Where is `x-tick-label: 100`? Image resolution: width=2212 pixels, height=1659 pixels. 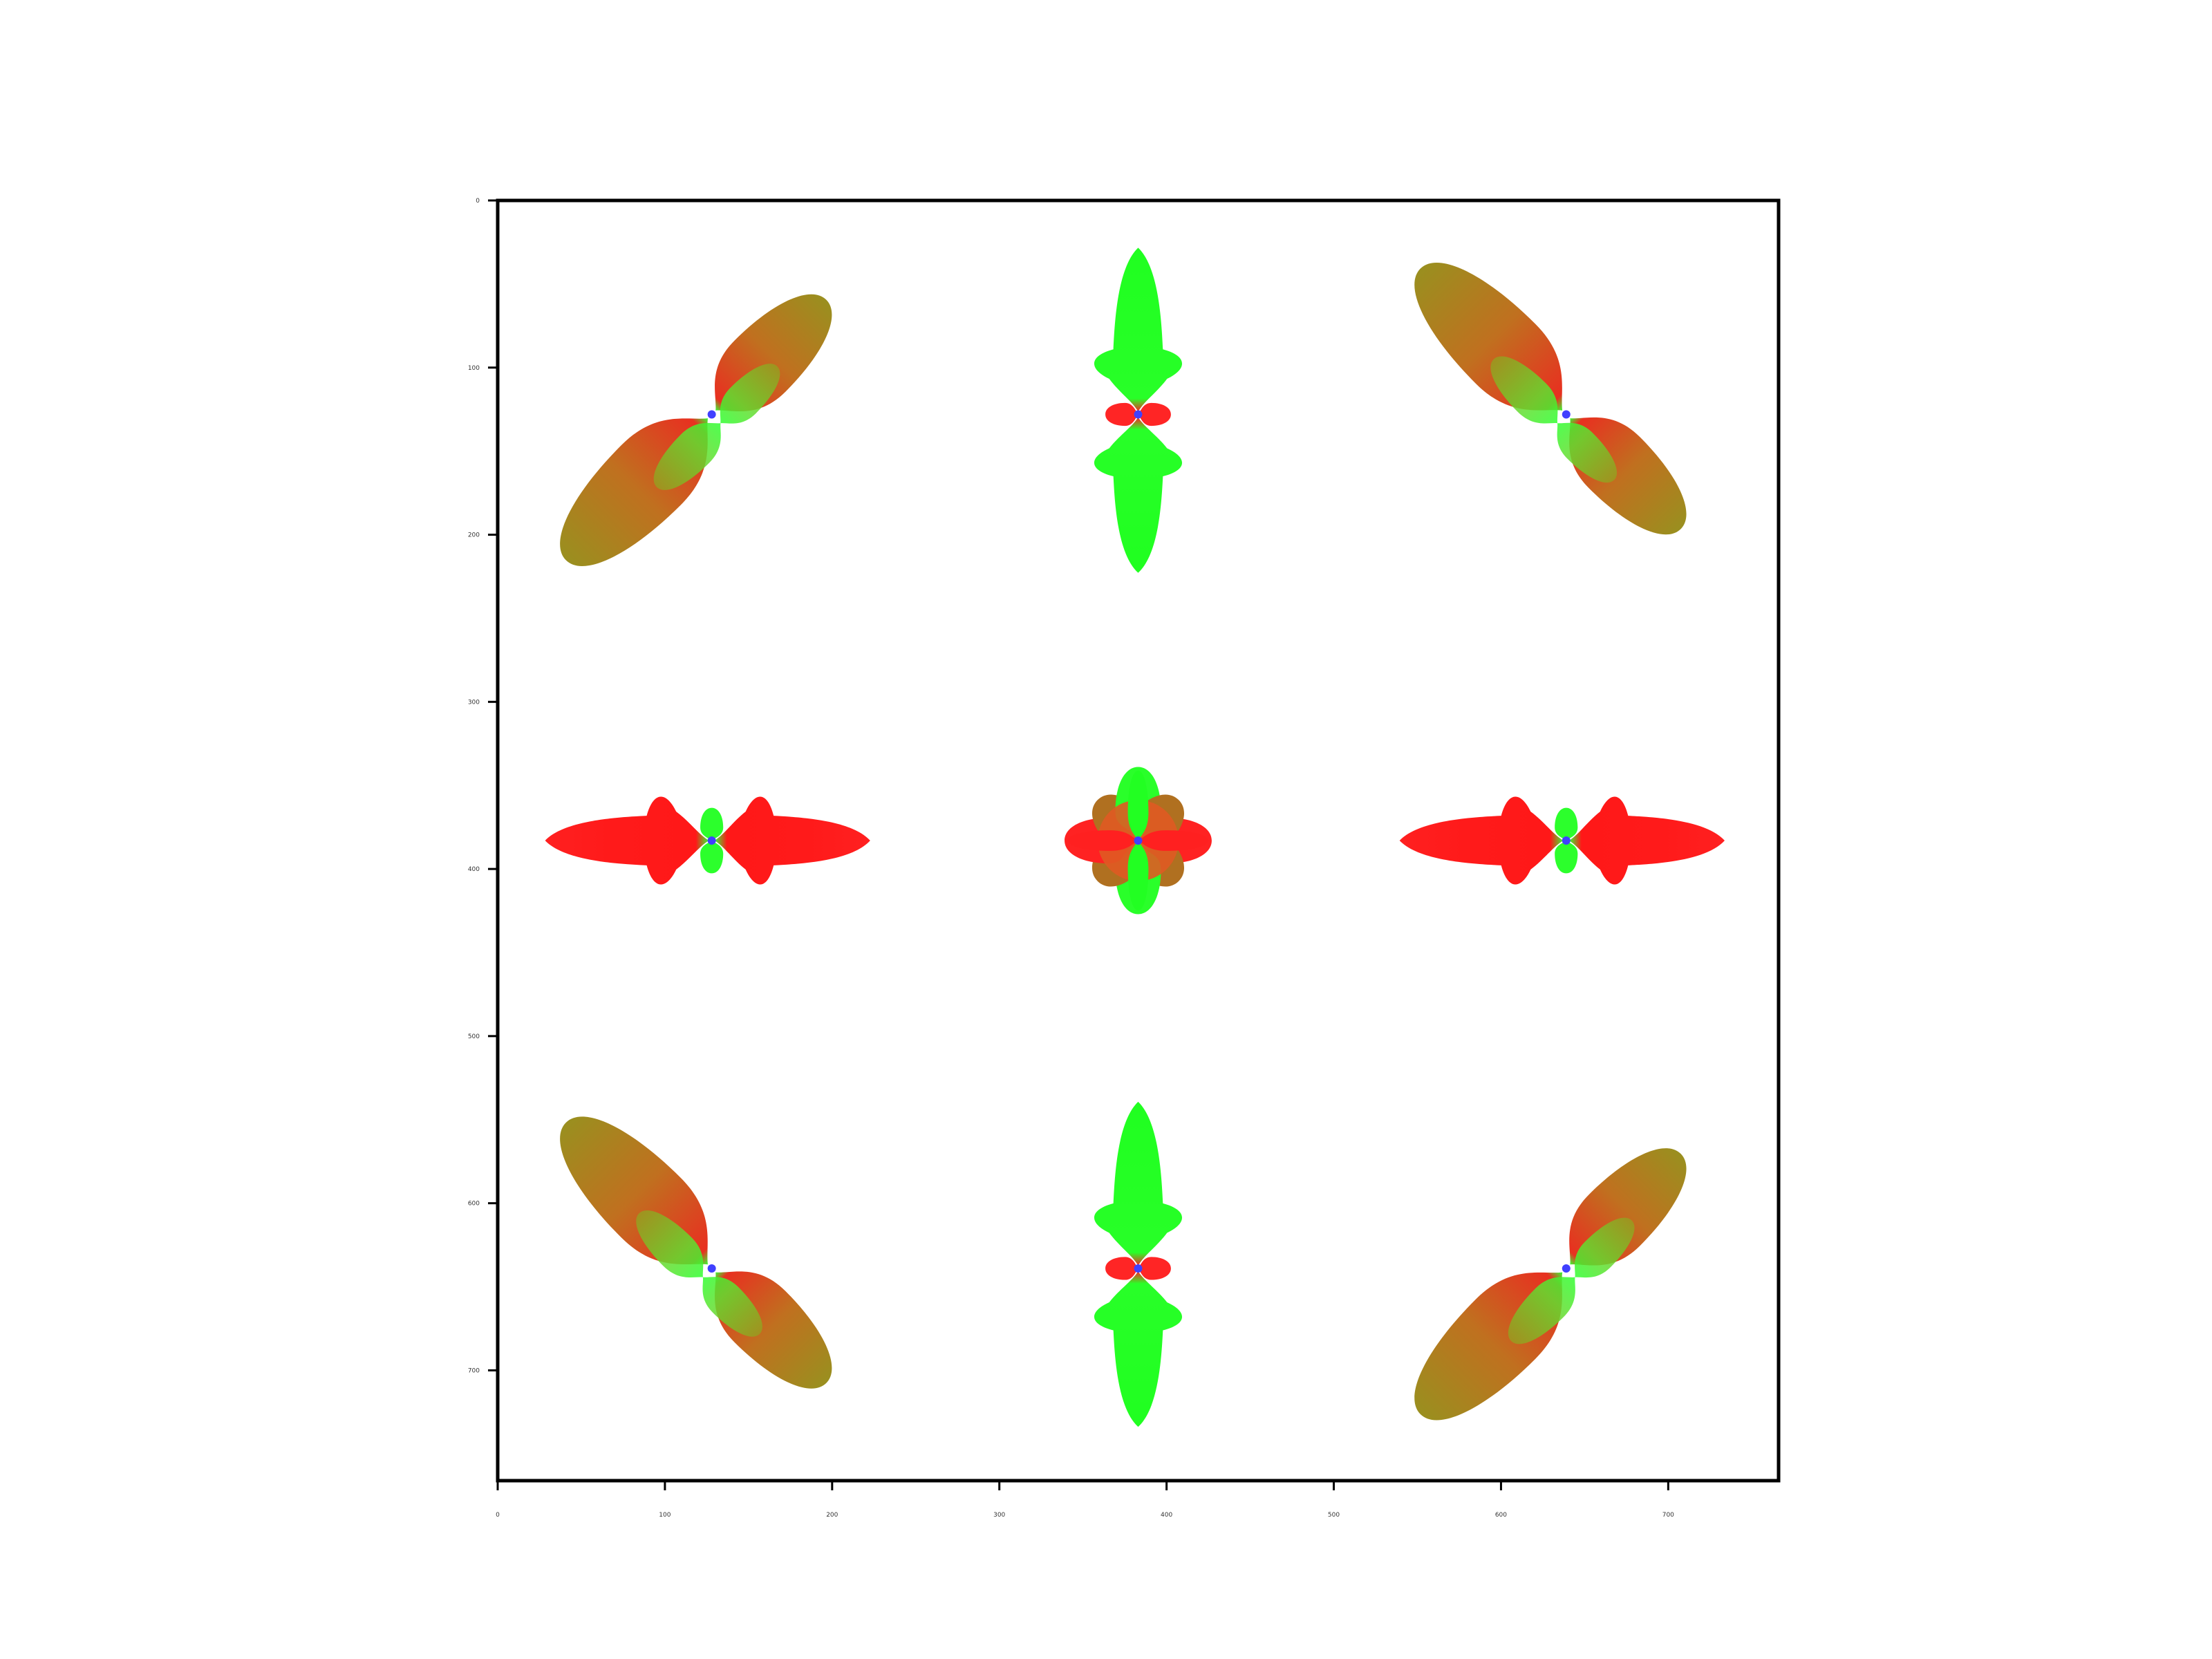
x-tick-label: 100 is located at coordinates (665, 1516).